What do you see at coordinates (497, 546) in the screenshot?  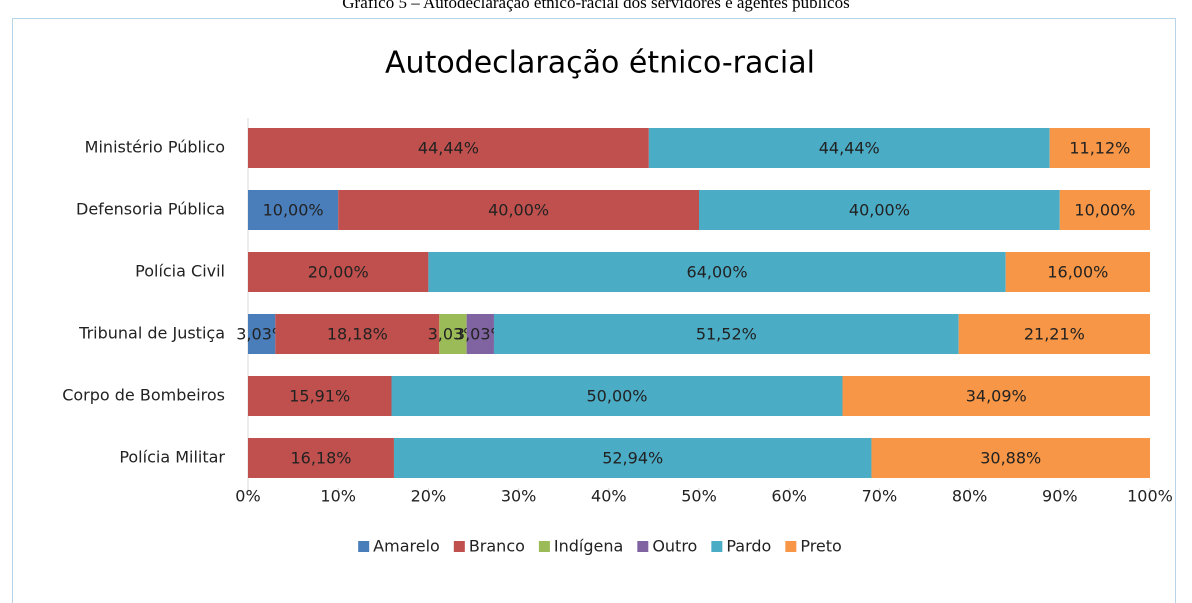 I see `legend-label: Branco` at bounding box center [497, 546].